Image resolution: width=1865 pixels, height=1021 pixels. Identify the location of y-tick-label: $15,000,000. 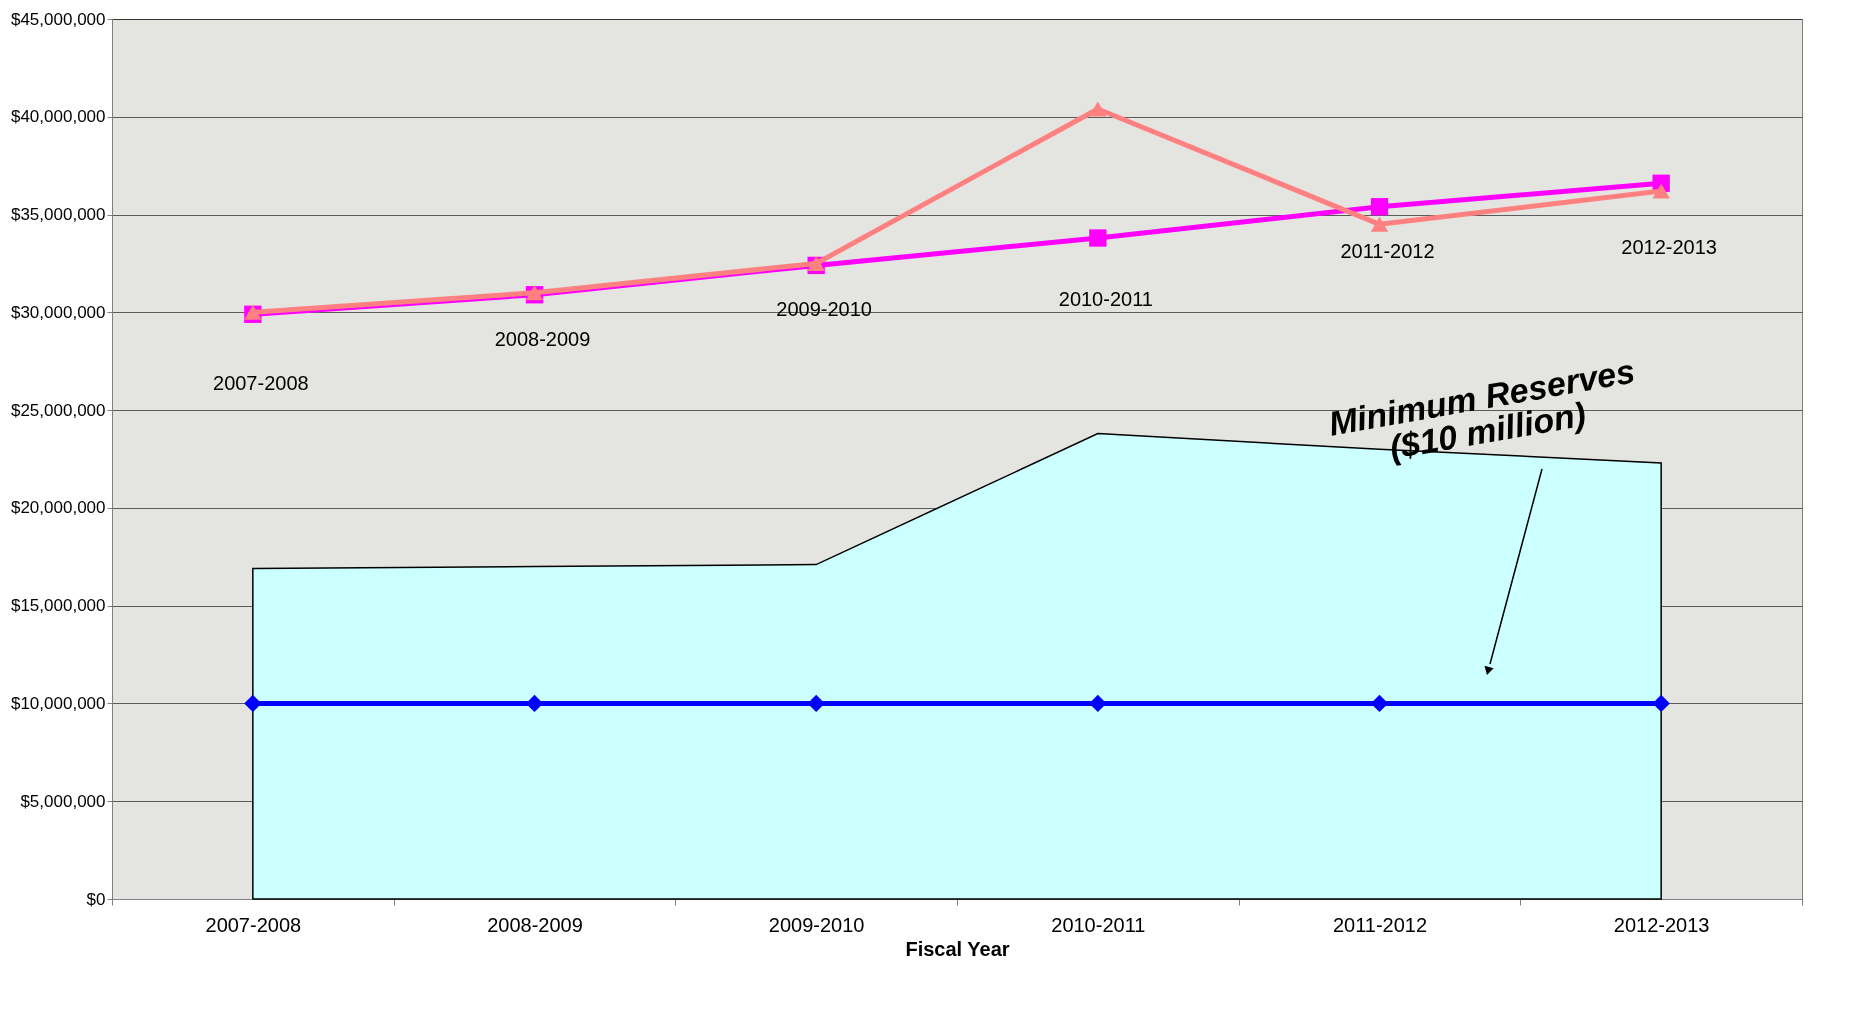
(58, 606).